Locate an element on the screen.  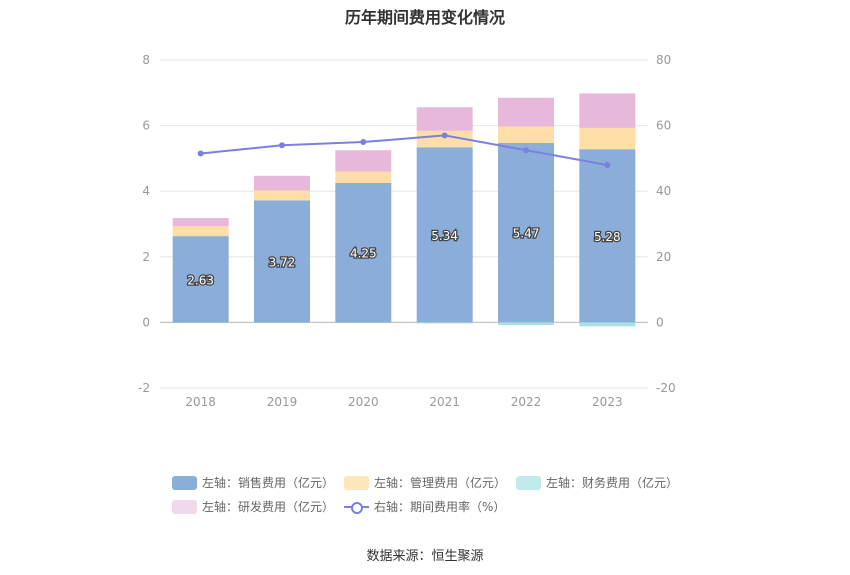
left-axis-tick-label: 8 is located at coordinates (146, 60).